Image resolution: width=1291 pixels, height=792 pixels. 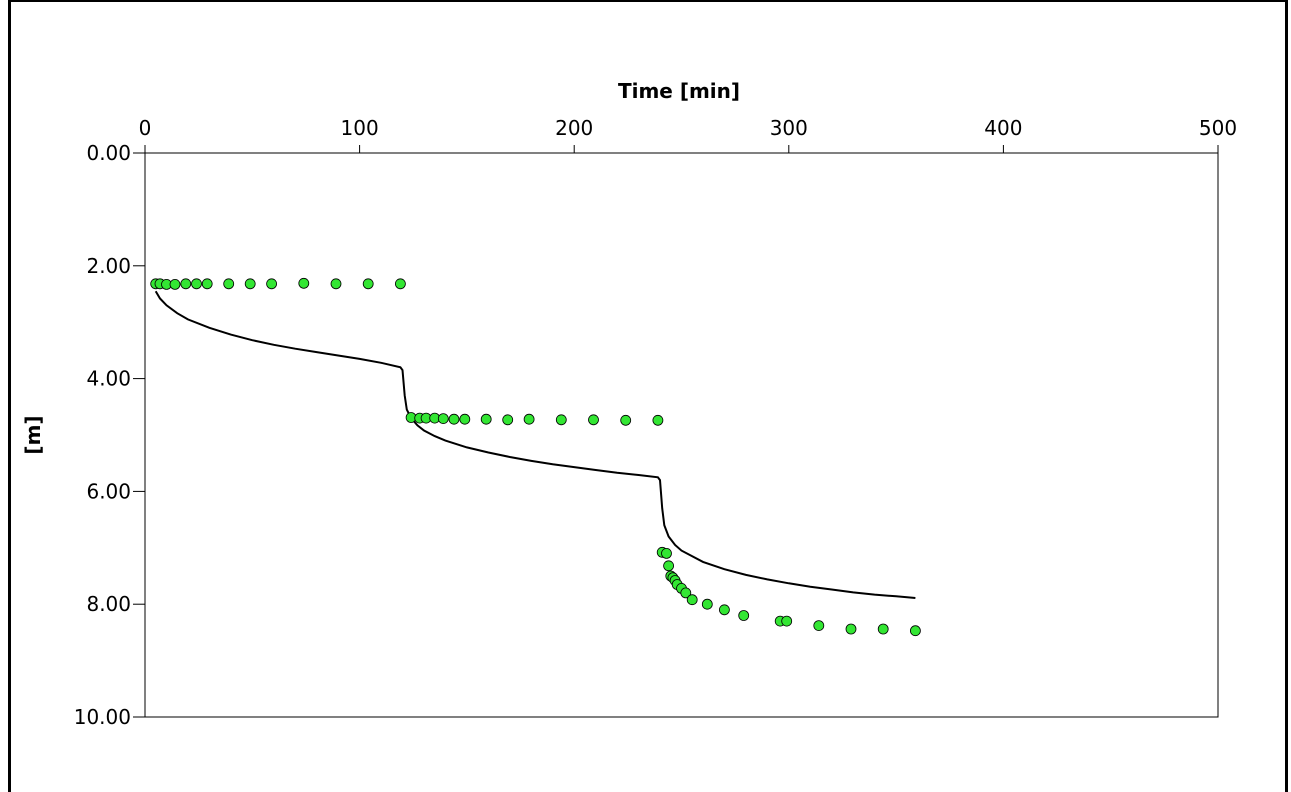 I want to click on x-tick-label: 300, so click(x=789, y=128).